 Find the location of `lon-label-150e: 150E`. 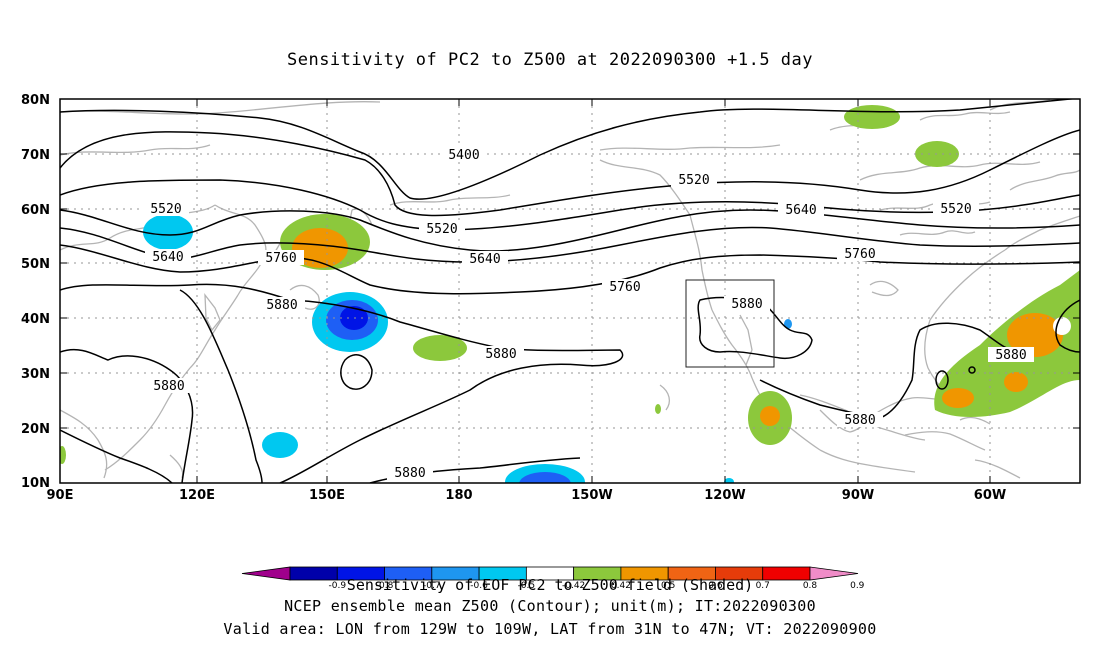

lon-label-150e: 150E is located at coordinates (327, 495).